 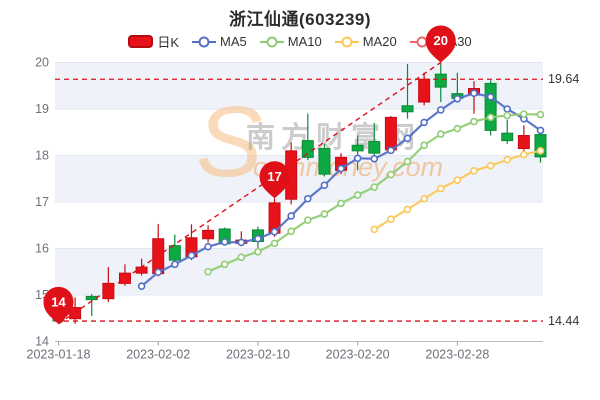 I want to click on watermark-s-swoosh: S, so click(x=229, y=142).